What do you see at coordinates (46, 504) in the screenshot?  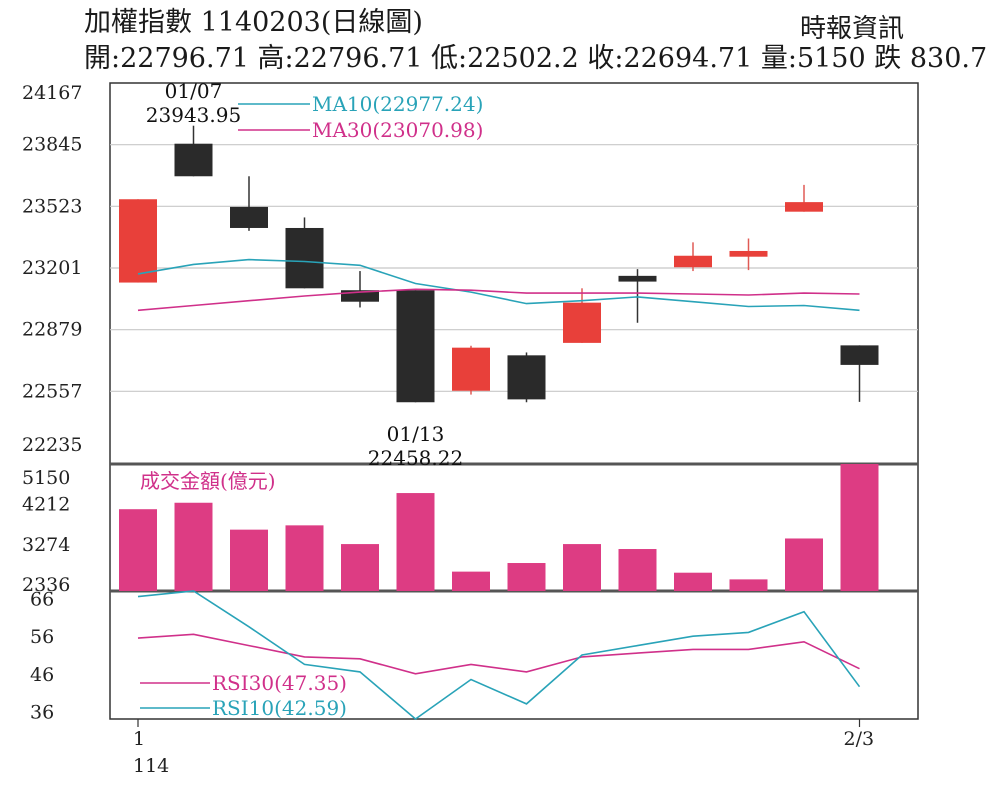 I see `volume-tick-label: 4212` at bounding box center [46, 504].